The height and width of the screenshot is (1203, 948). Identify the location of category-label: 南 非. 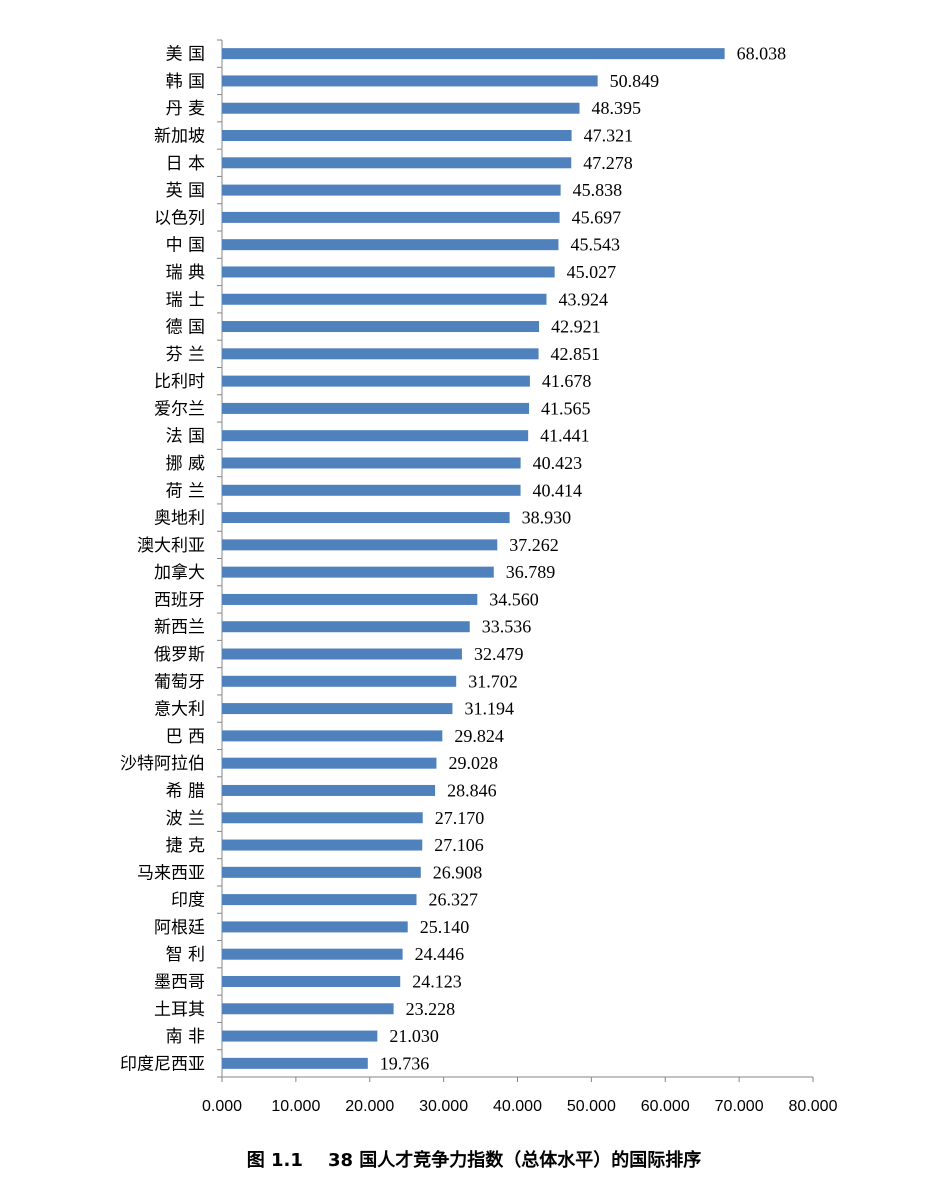
(185, 1037).